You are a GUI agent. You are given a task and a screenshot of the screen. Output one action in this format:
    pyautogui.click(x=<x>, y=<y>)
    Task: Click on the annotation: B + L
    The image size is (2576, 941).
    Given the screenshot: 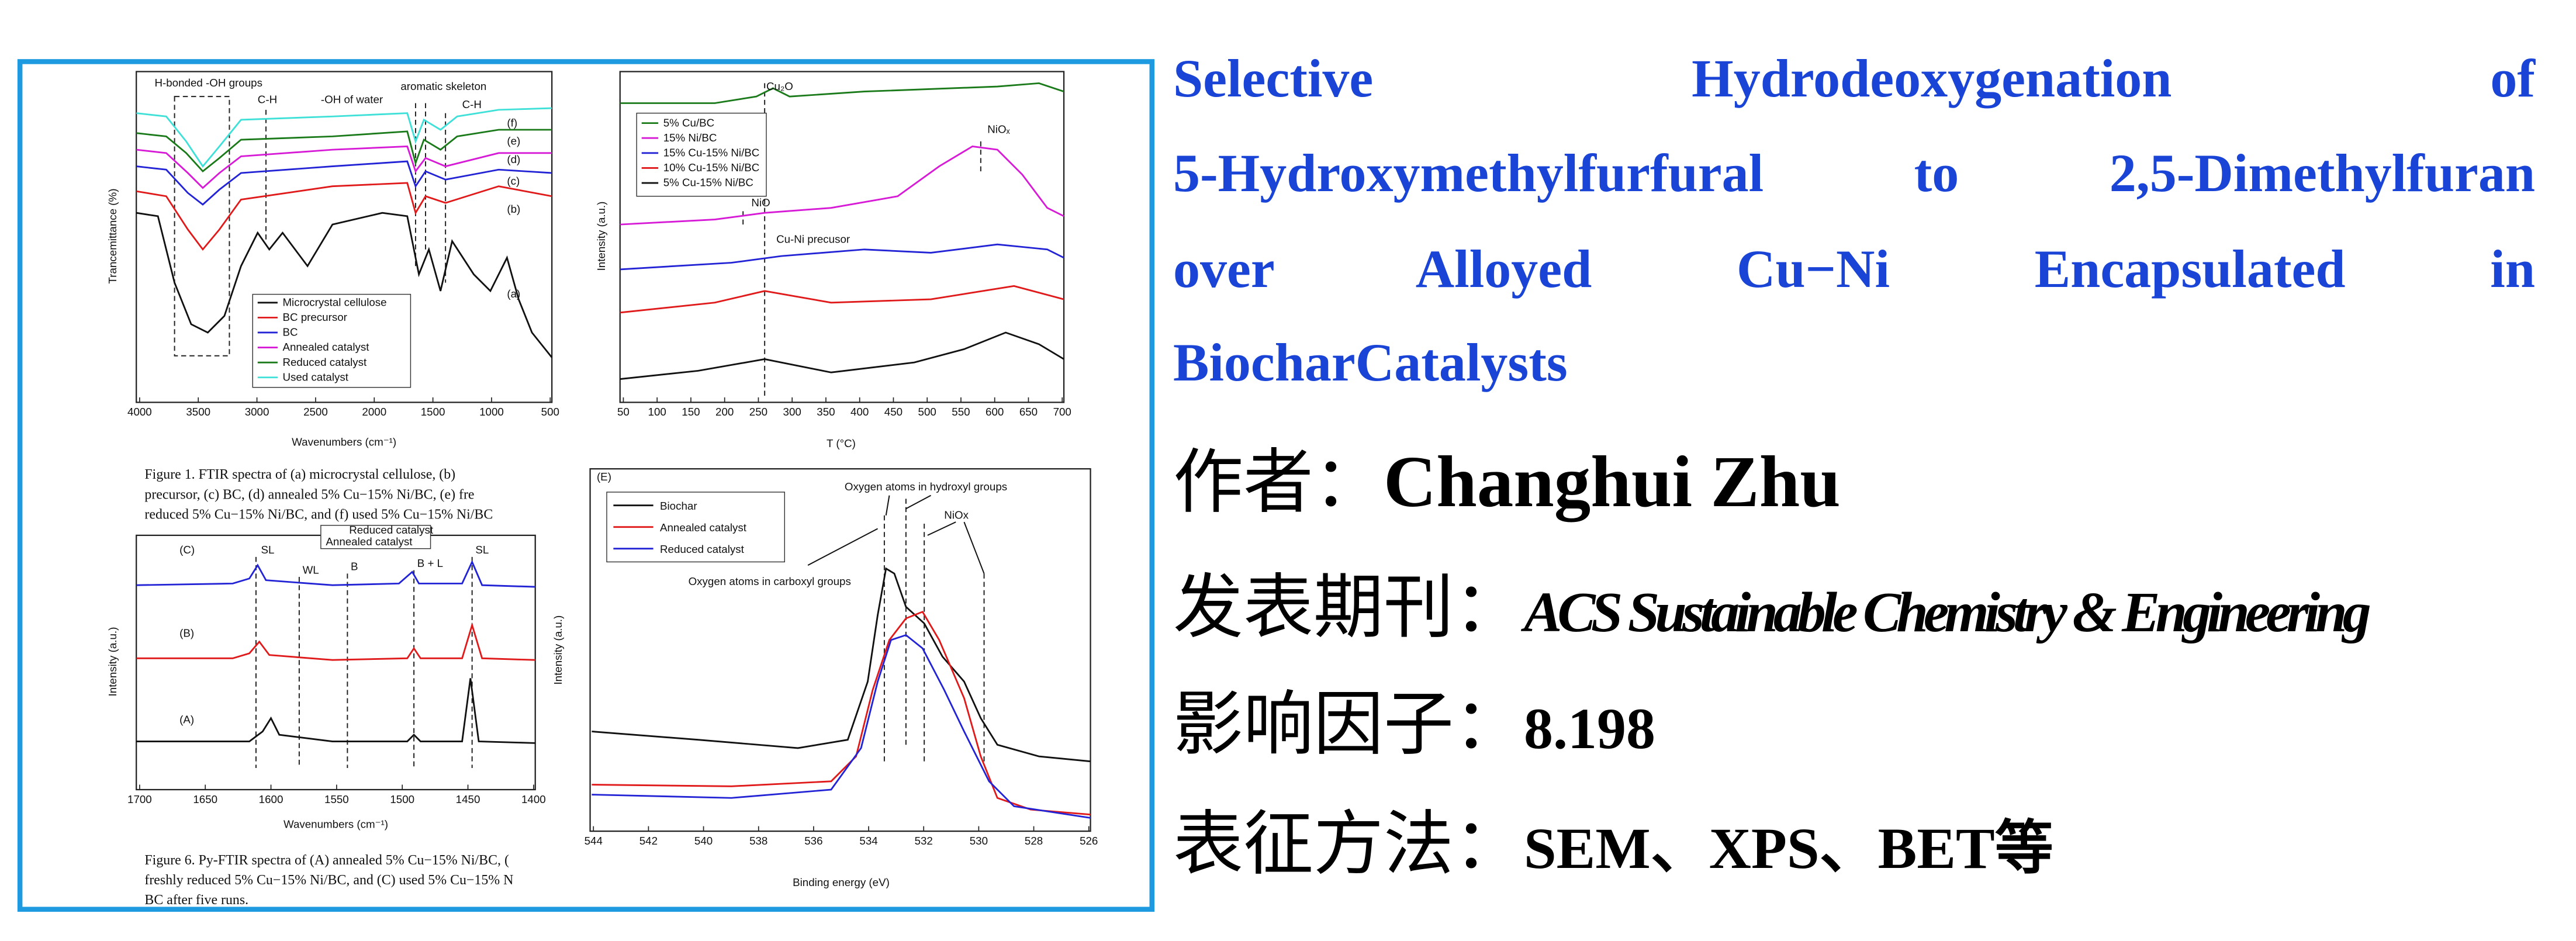 What is the action you would take?
    pyautogui.click(x=430, y=563)
    